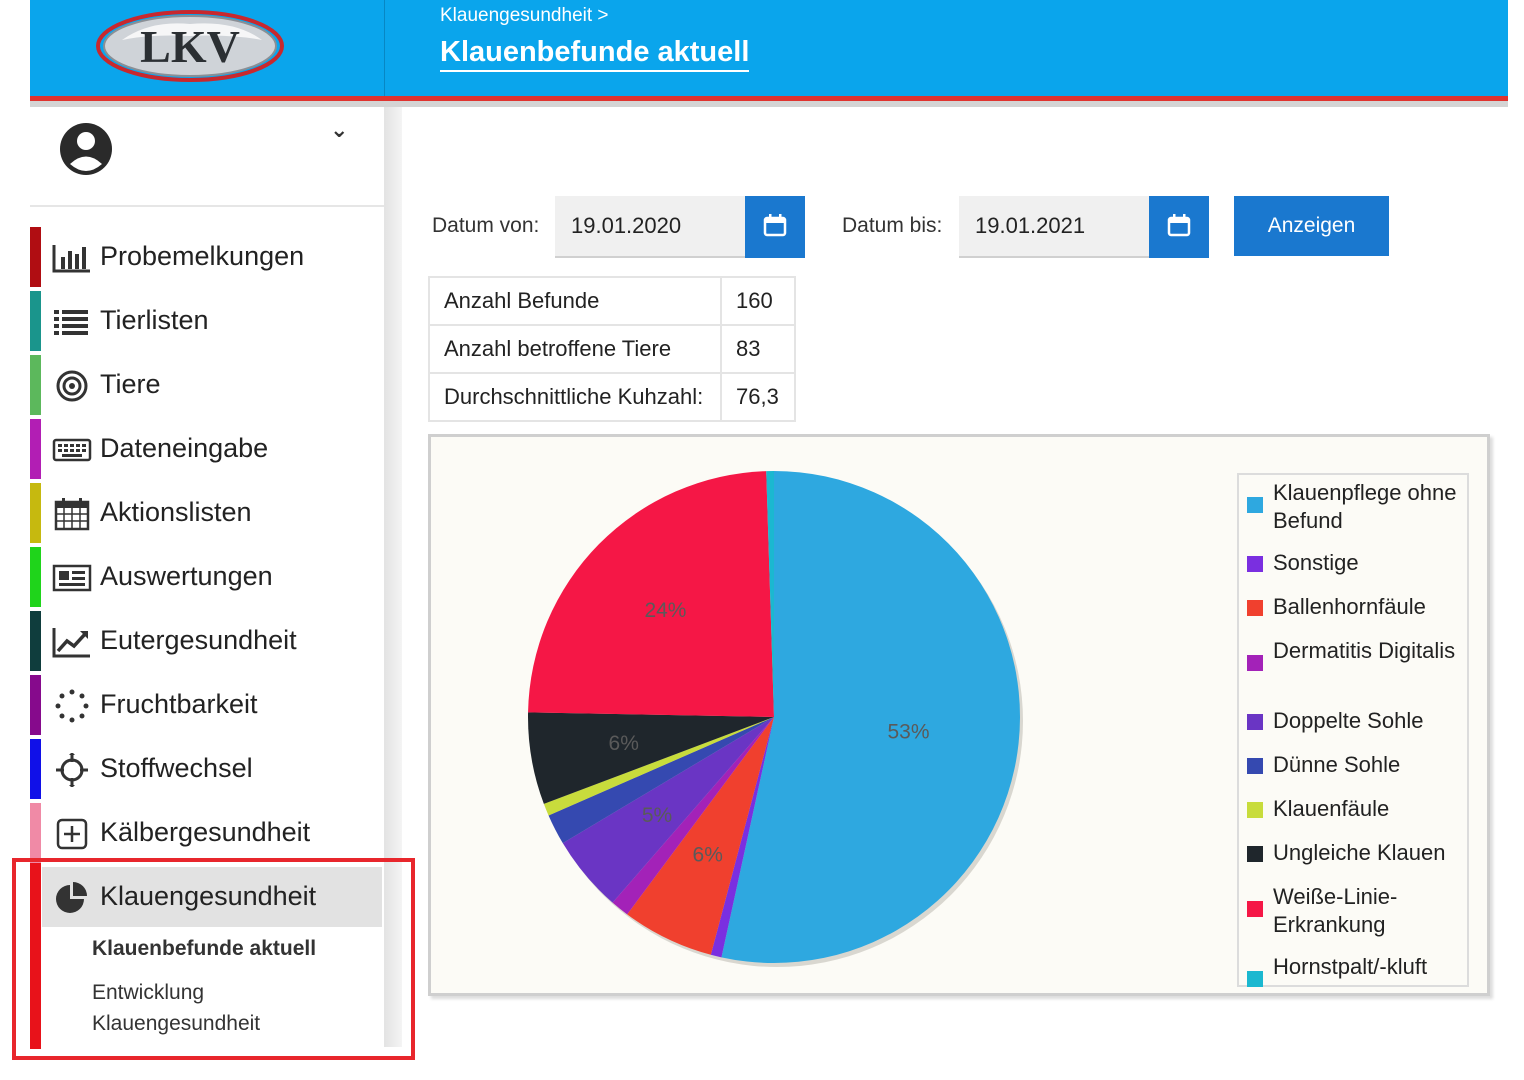  Describe the element at coordinates (769, 98) in the screenshot. I see `header-divider` at that location.